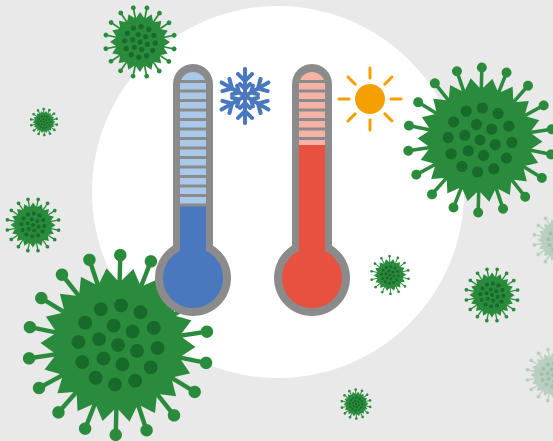  I want to click on snow-arm, so click(233, 87).